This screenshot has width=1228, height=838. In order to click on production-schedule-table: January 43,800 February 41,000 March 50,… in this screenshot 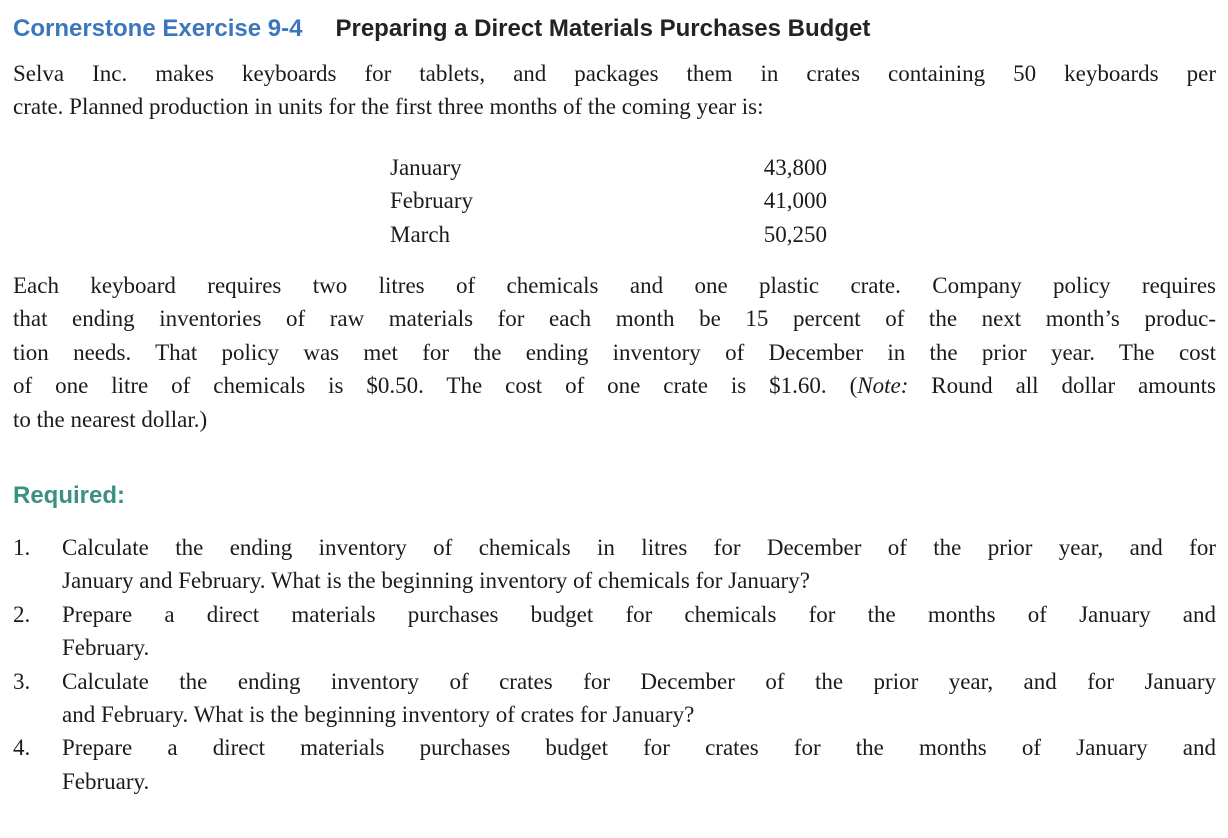, I will do `click(608, 201)`.